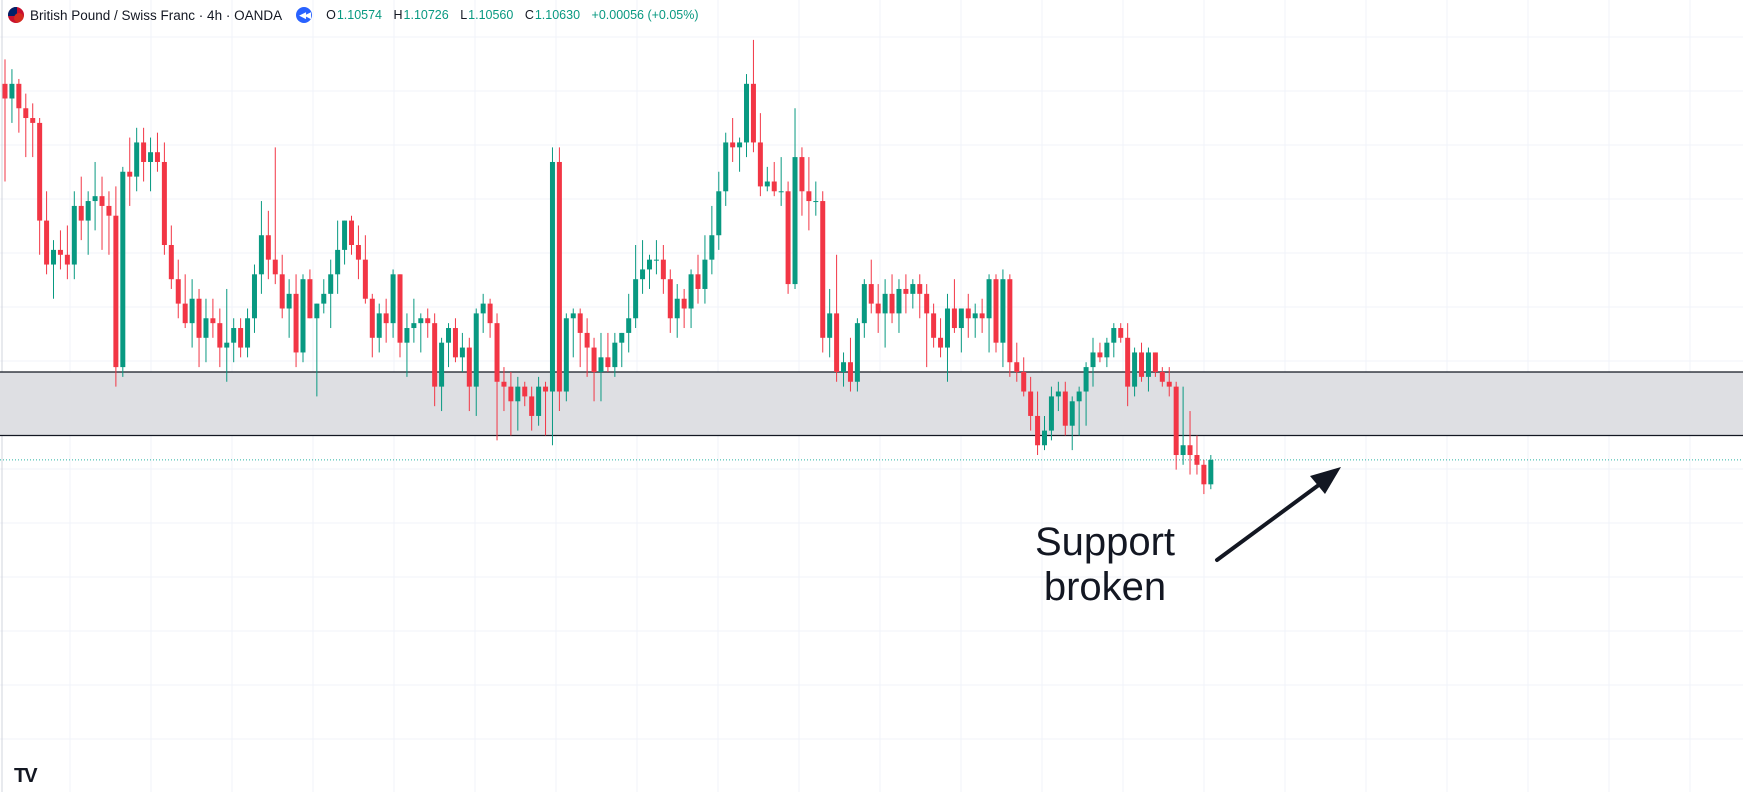 The height and width of the screenshot is (792, 1743). What do you see at coordinates (156, 15) in the screenshot?
I see `symbol-title: British Pound / Swiss Franc · 4h · OANDA` at bounding box center [156, 15].